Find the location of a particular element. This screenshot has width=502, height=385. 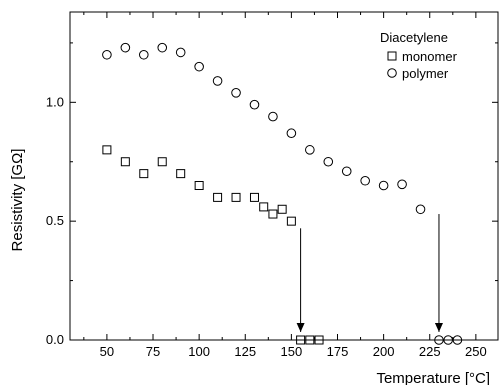

x-tick-label: 200 is located at coordinates (384, 351).